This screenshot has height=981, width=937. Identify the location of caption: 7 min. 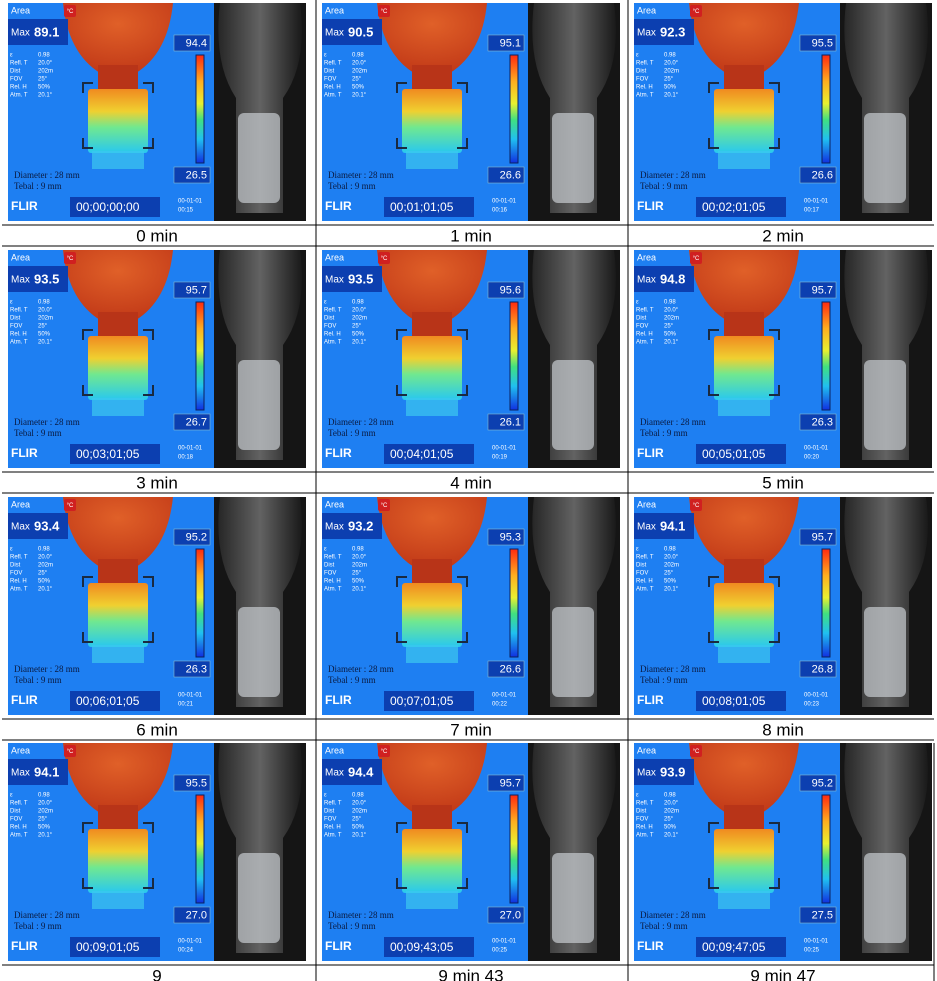
(471, 729).